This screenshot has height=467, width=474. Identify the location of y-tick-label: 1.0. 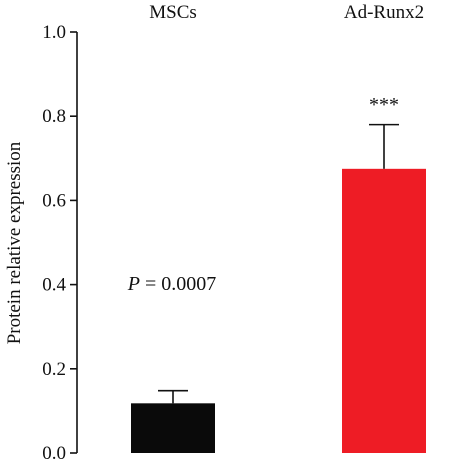
(54, 32).